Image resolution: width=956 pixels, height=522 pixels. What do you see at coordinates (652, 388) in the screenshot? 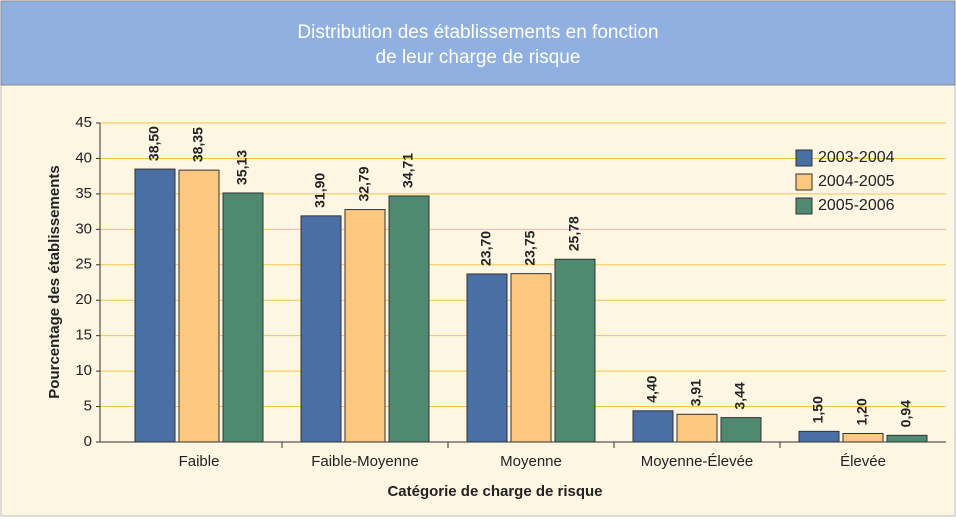
I see `value-label: 4,40` at bounding box center [652, 388].